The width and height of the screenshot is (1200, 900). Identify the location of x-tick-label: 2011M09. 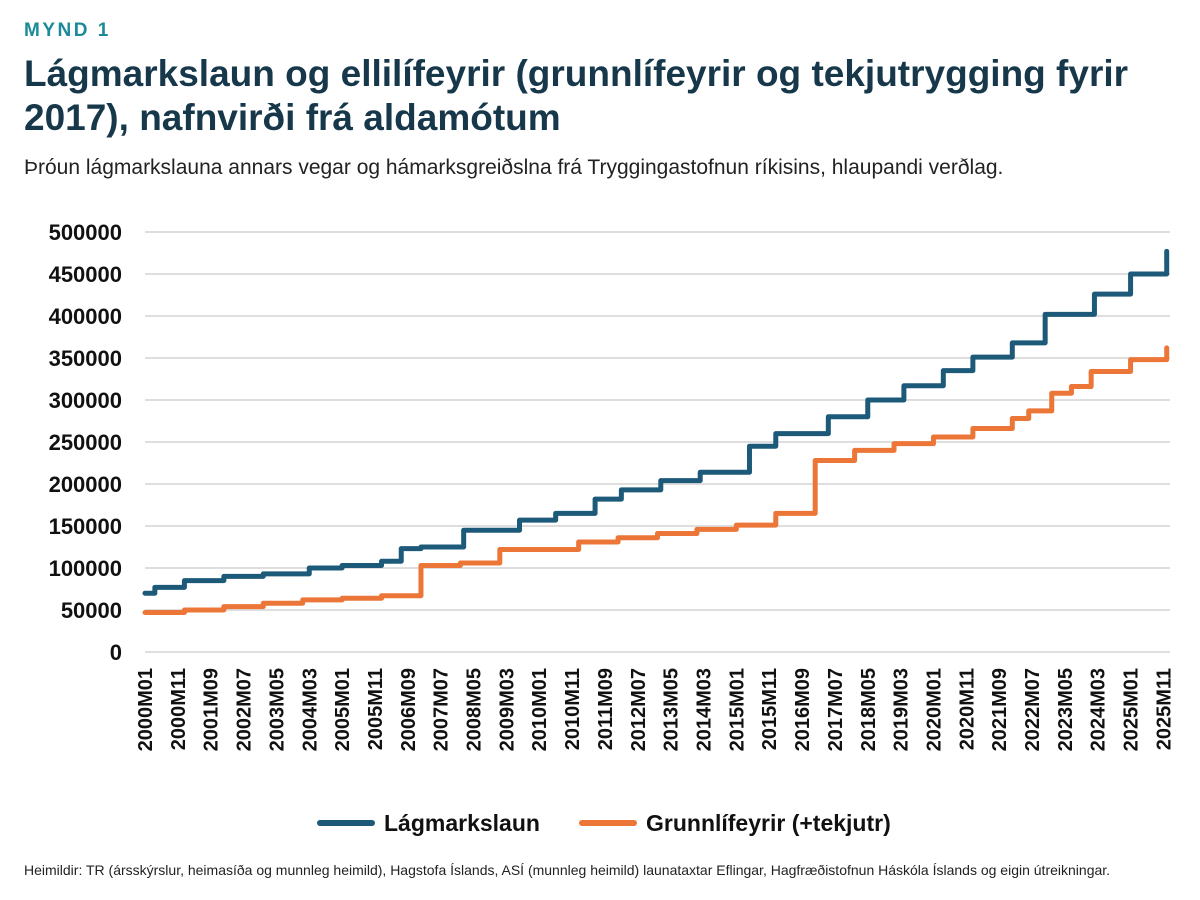
(606, 709).